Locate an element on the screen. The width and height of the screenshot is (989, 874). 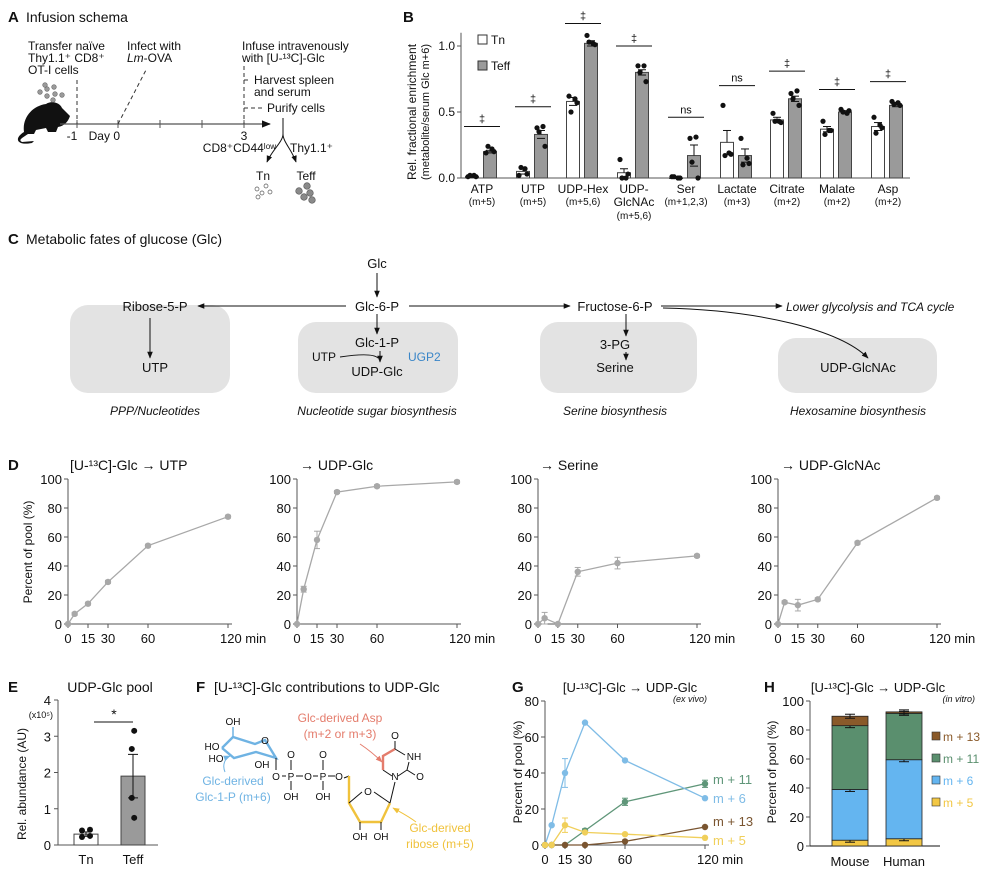
x-tick-label: 120 min is located at coordinates (712, 638).